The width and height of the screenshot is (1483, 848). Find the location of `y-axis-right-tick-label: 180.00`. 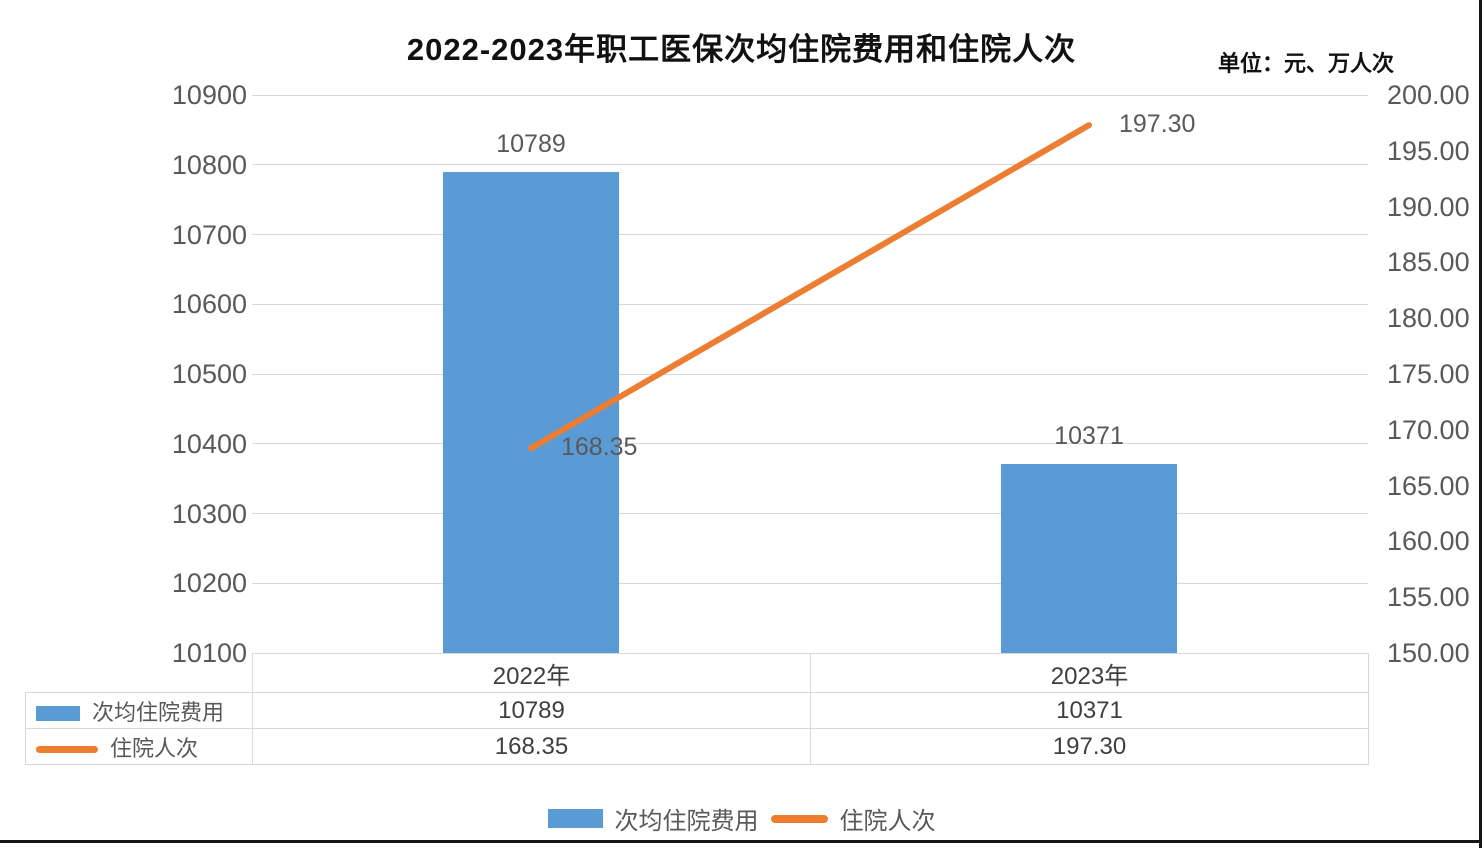

y-axis-right-tick-label: 180.00 is located at coordinates (1428, 318).